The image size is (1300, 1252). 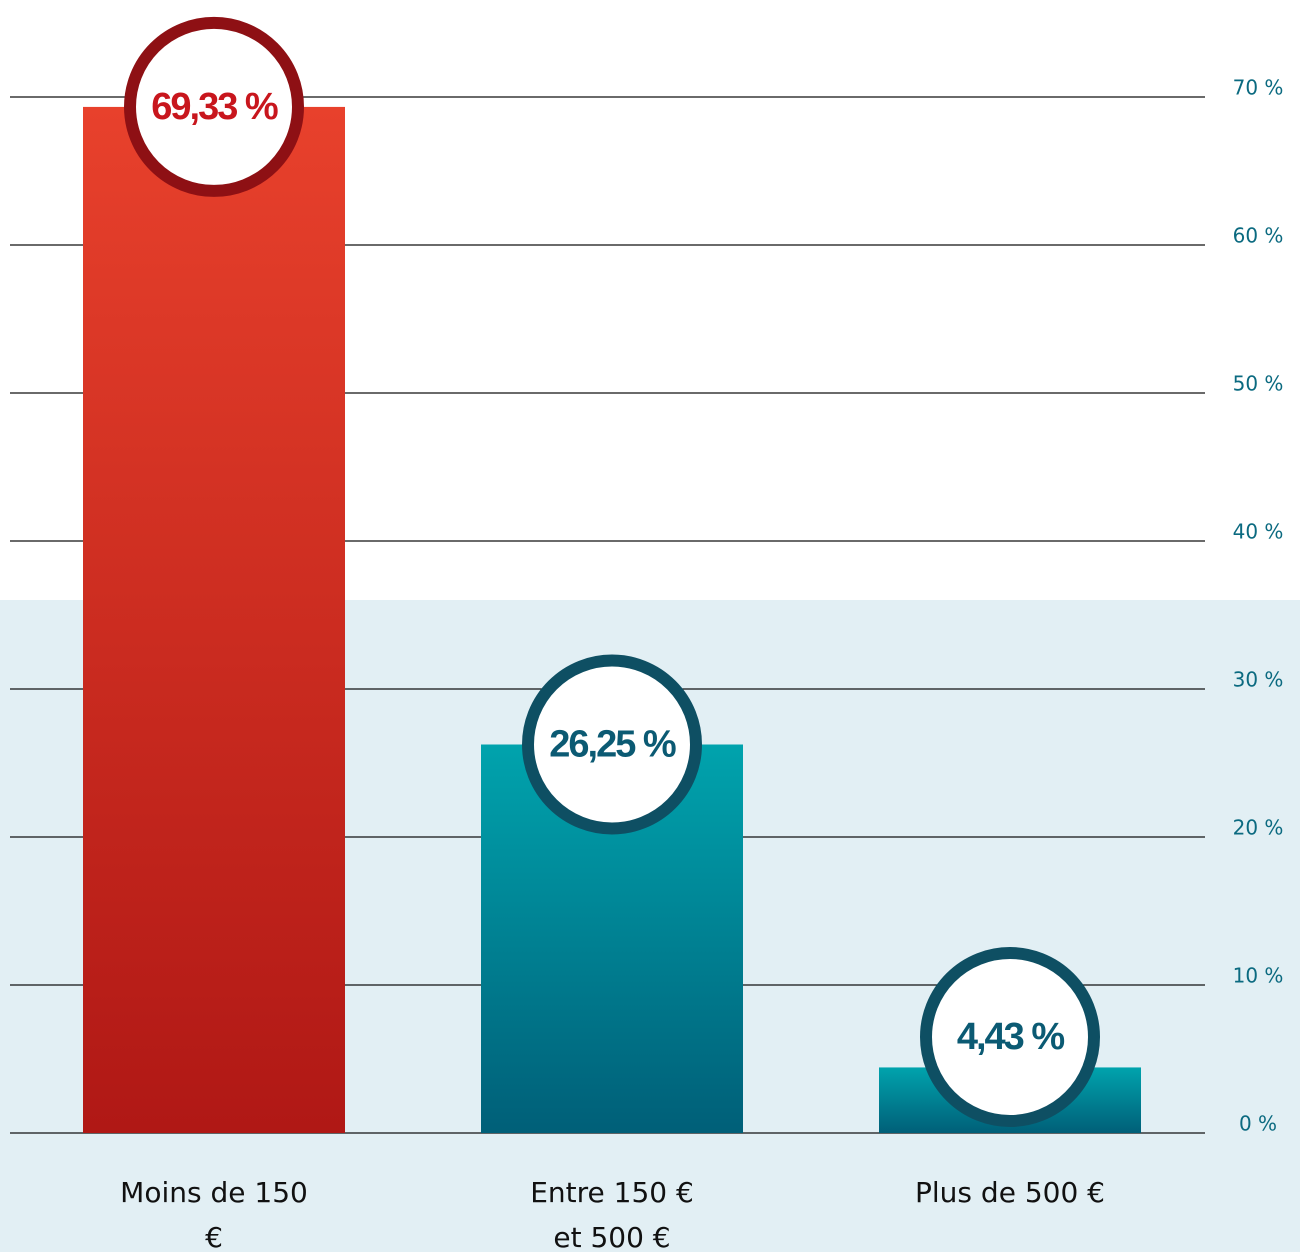 I want to click on value-label: 4,43 %, so click(x=1011, y=1037).